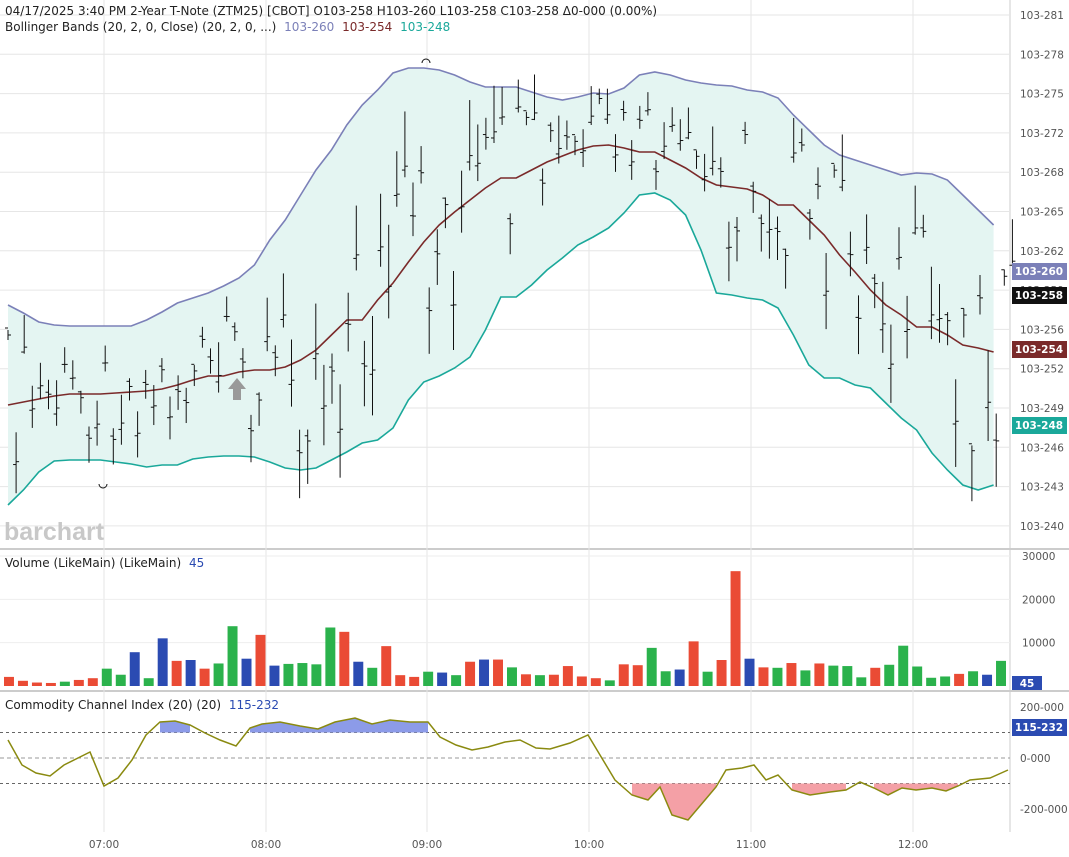 This screenshot has width=1069, height=857. Describe the element at coordinates (1042, 134) in the screenshot. I see `price-tick-label: 103-272` at that location.